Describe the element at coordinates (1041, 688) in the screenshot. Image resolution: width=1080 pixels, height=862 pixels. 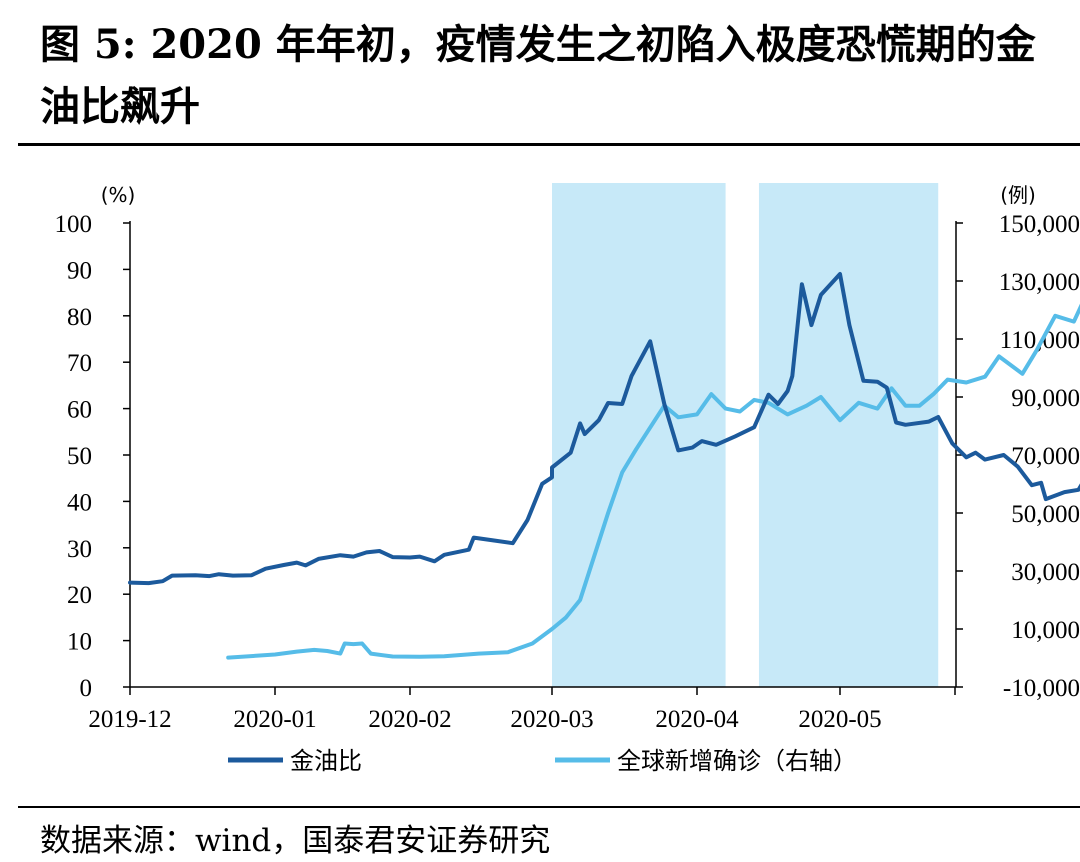
I see `right-tick-label: -10,000` at that location.